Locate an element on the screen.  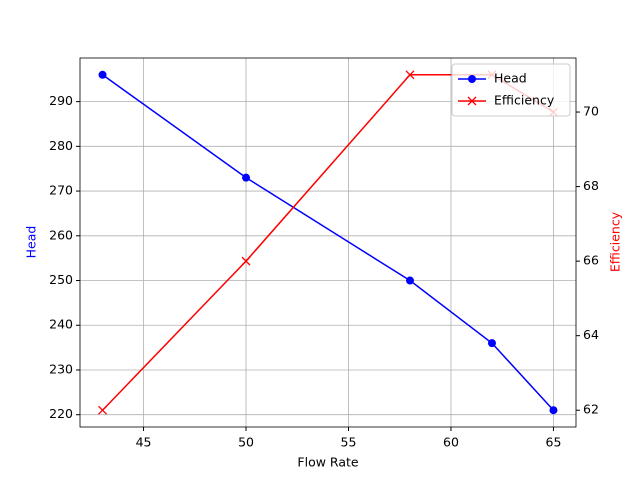
y-tick-label: 230 is located at coordinates (61, 368).